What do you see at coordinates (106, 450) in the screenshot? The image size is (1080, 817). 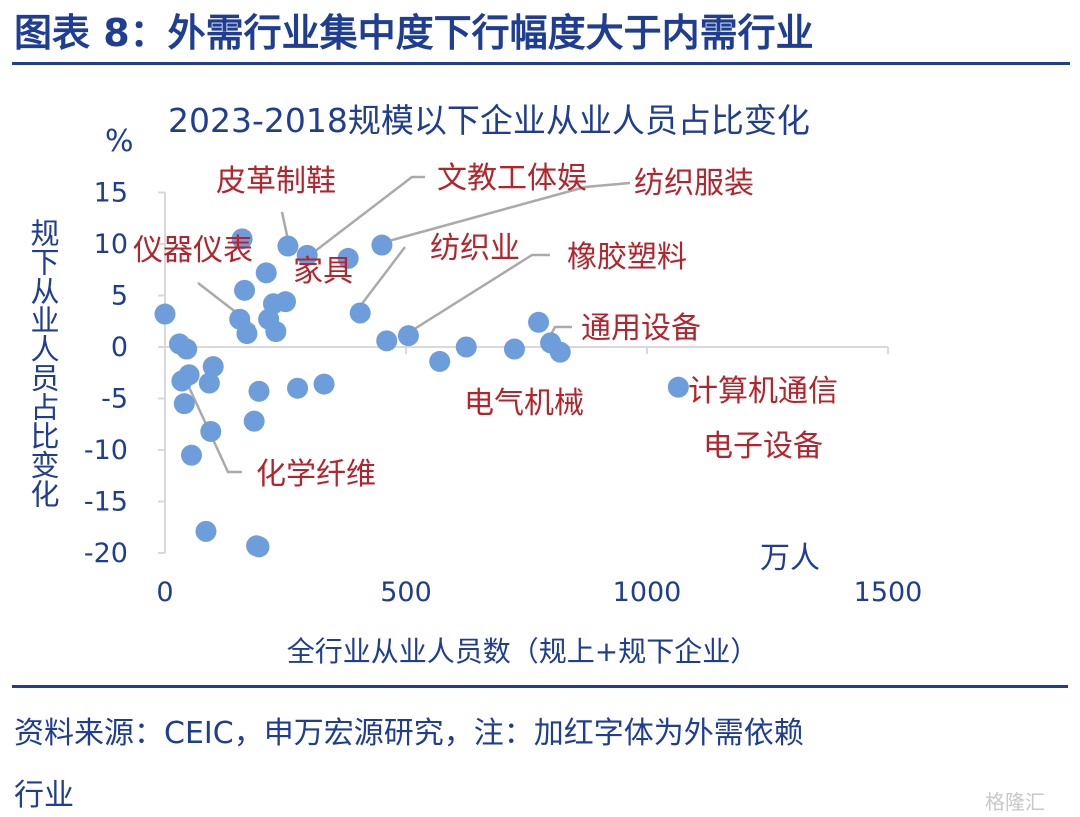 I see `y-tick-label: -10` at bounding box center [106, 450].